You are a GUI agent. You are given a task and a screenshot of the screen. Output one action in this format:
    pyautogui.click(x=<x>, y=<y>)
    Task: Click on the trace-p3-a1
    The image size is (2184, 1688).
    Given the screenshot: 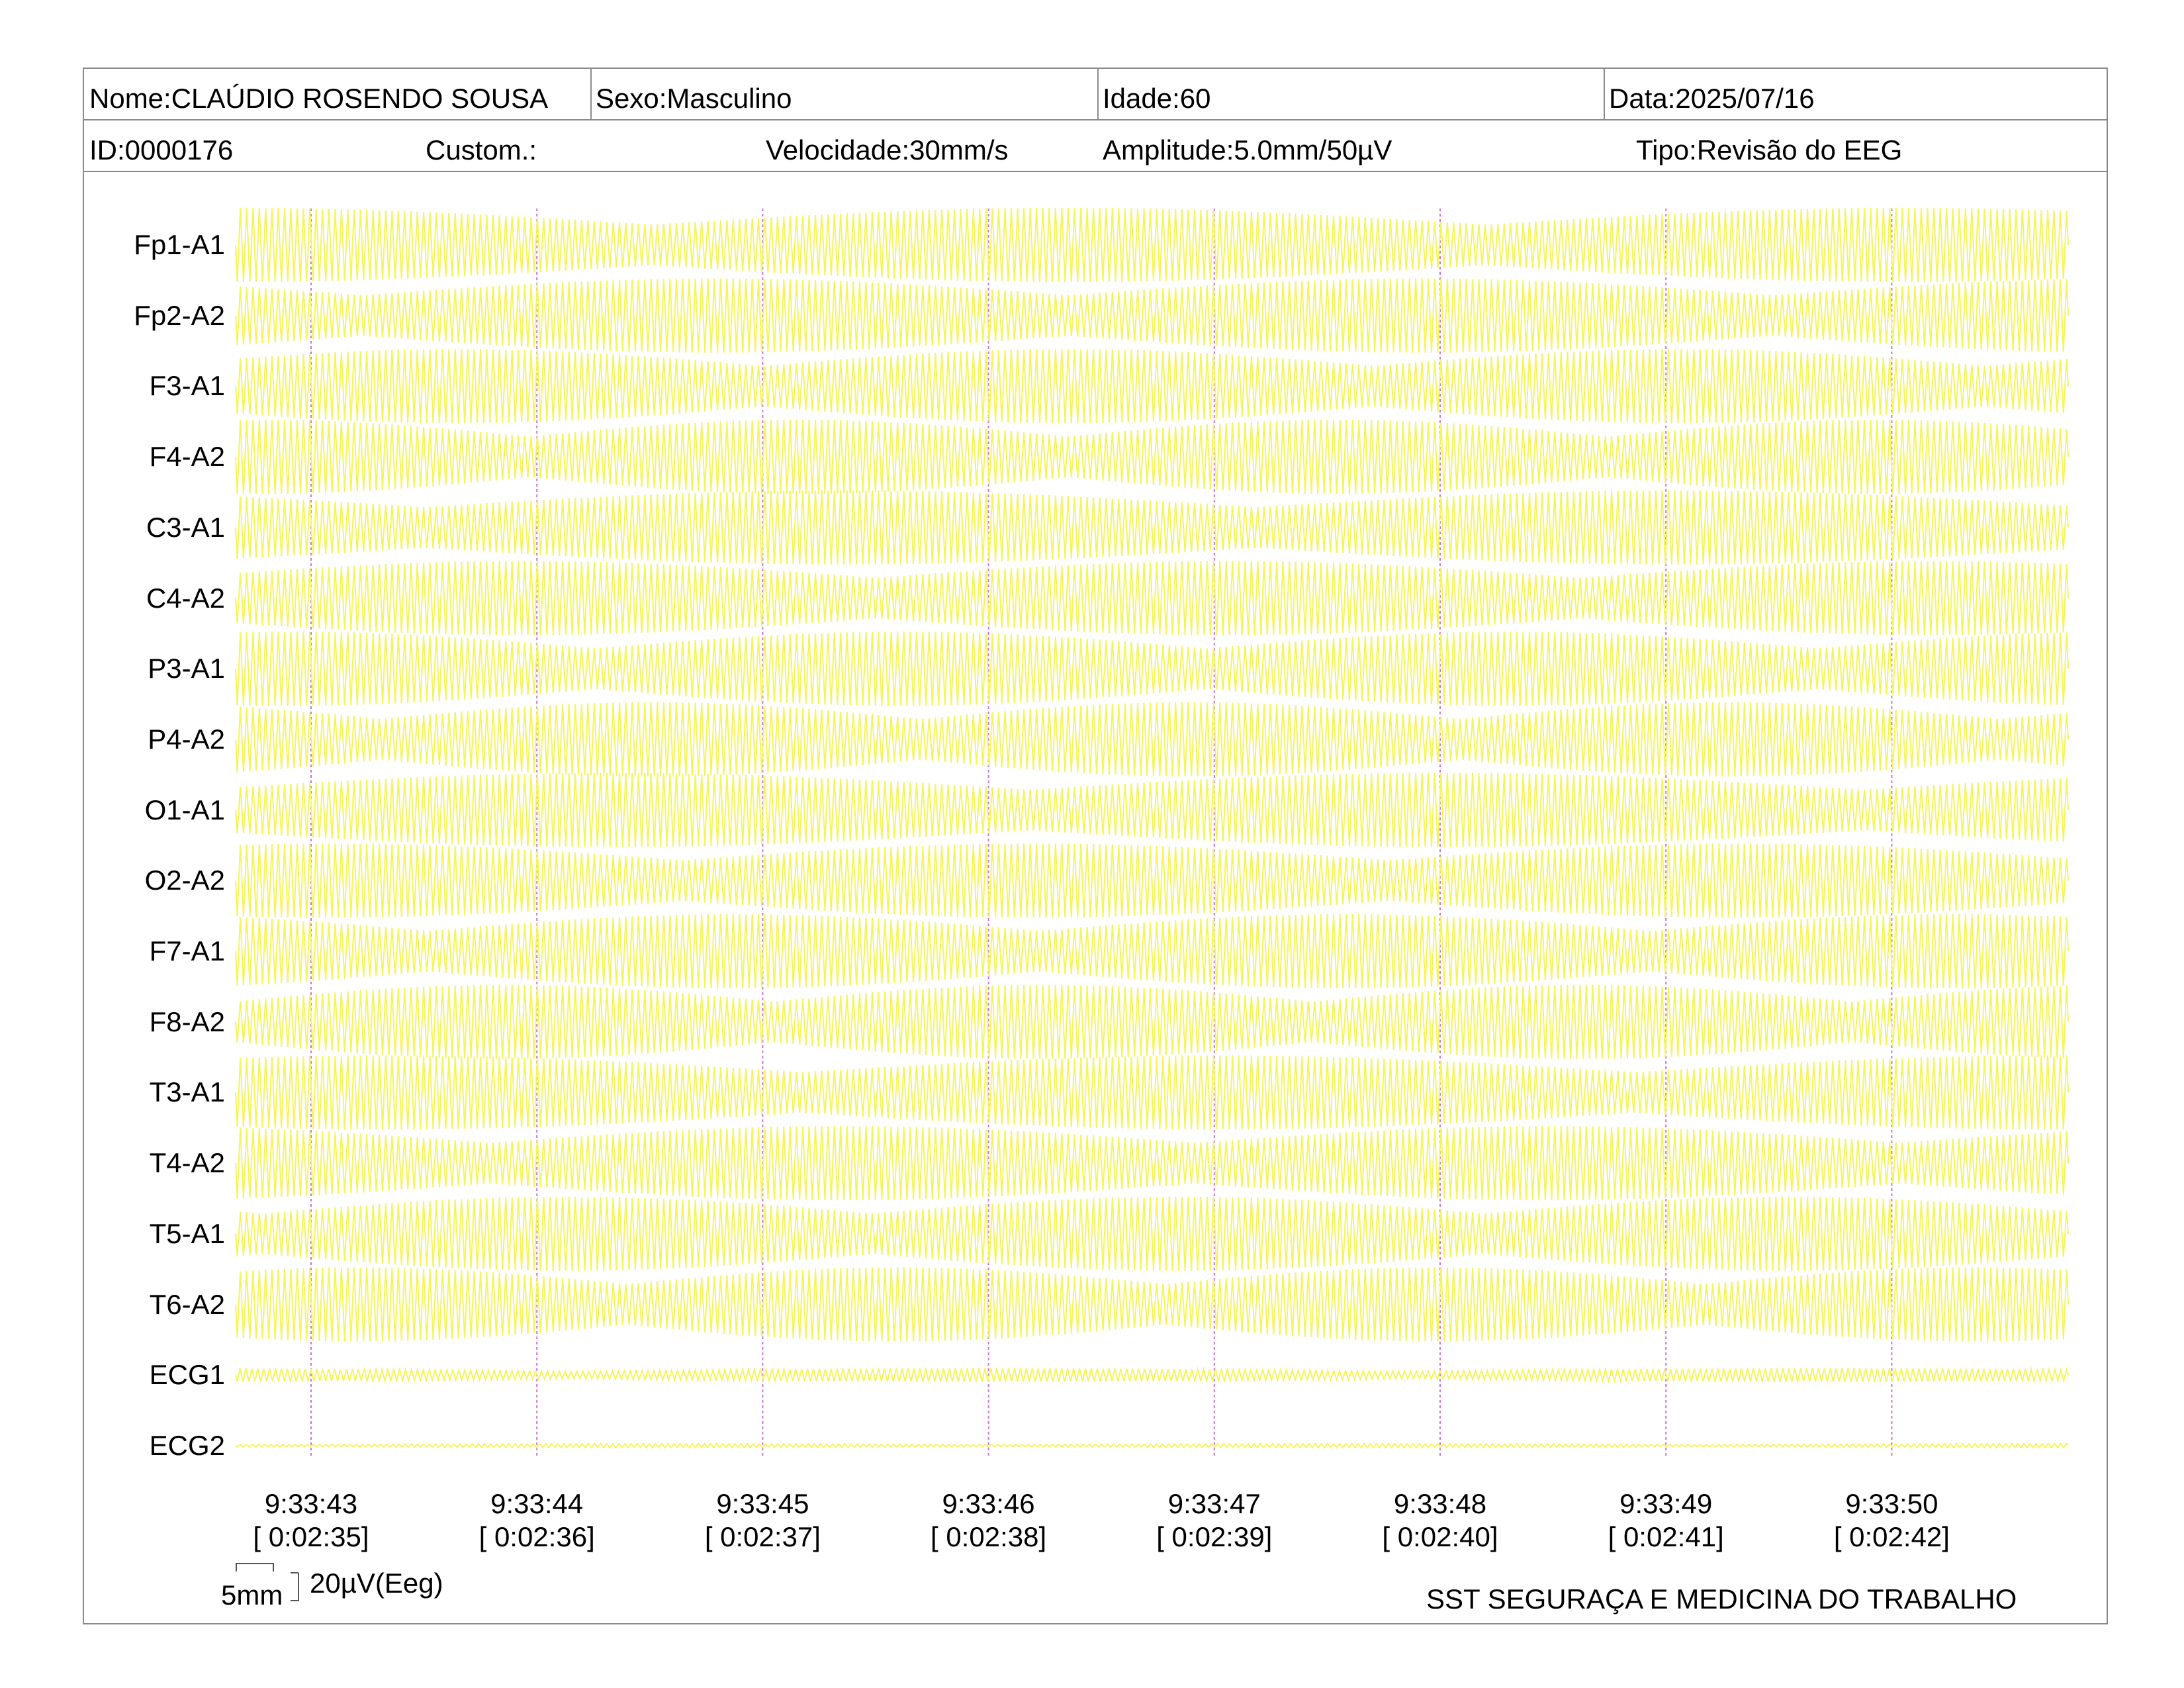 What is the action you would take?
    pyautogui.click(x=1152, y=669)
    